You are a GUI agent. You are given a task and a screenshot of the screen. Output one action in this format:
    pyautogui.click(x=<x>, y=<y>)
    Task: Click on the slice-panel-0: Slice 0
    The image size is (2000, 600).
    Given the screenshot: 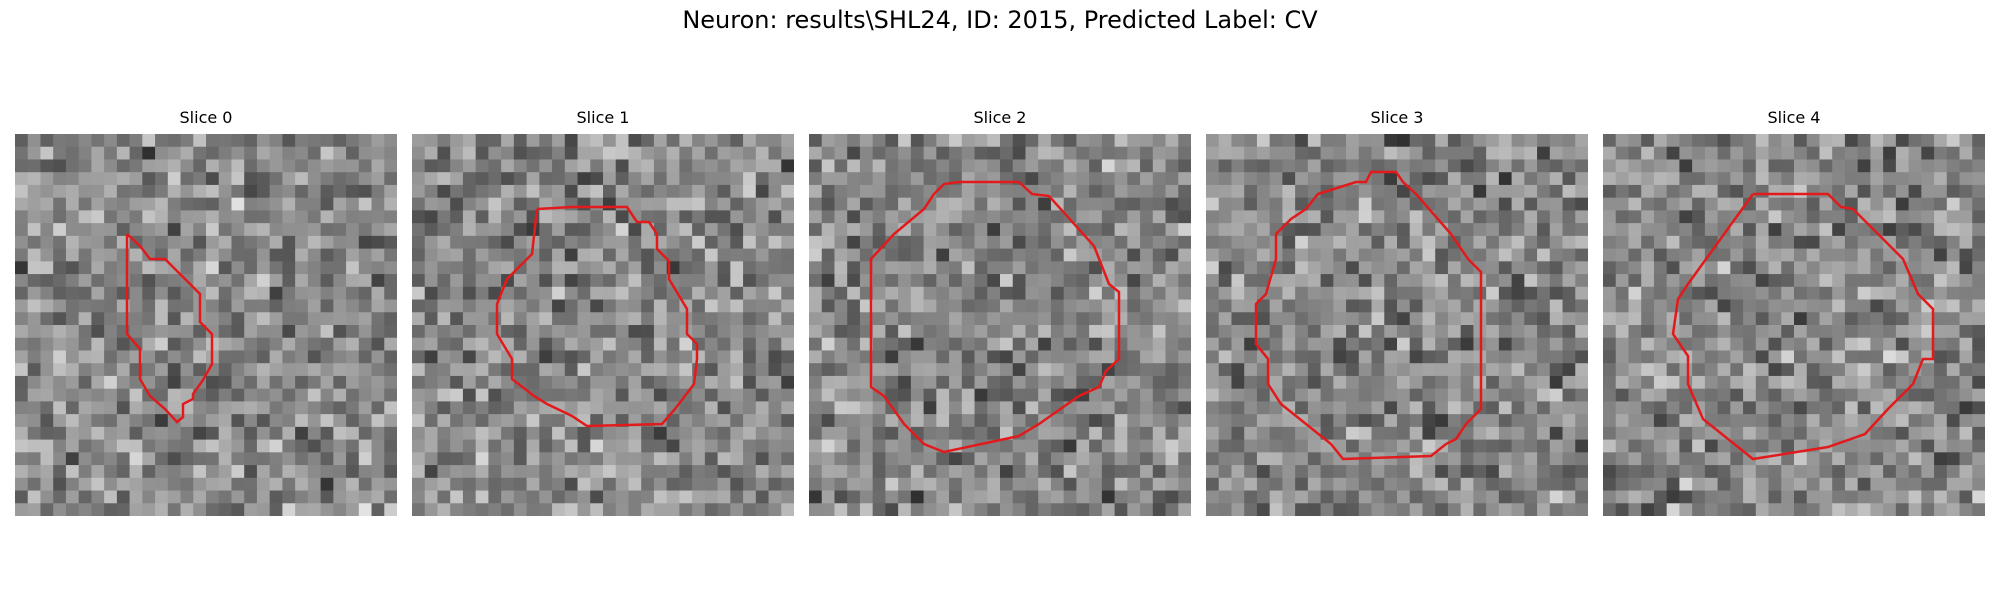 What is the action you would take?
    pyautogui.click(x=206, y=312)
    